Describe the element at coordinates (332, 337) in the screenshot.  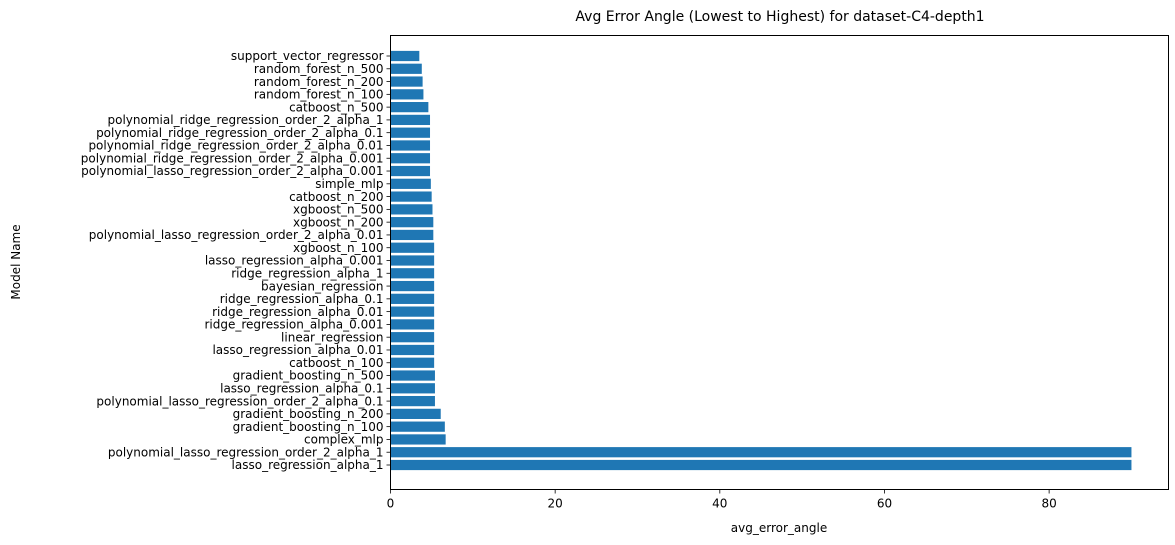
I see `y-tick-label: linear_regression` at that location.